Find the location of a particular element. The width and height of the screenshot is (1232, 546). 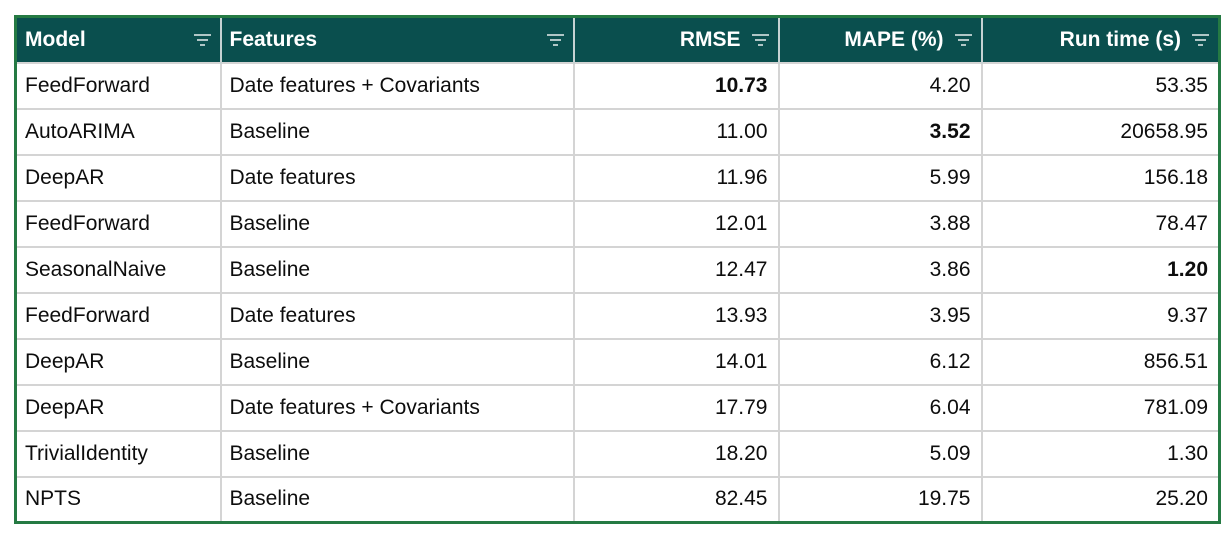

cell-runtime: 856.51 is located at coordinates (1100, 361).